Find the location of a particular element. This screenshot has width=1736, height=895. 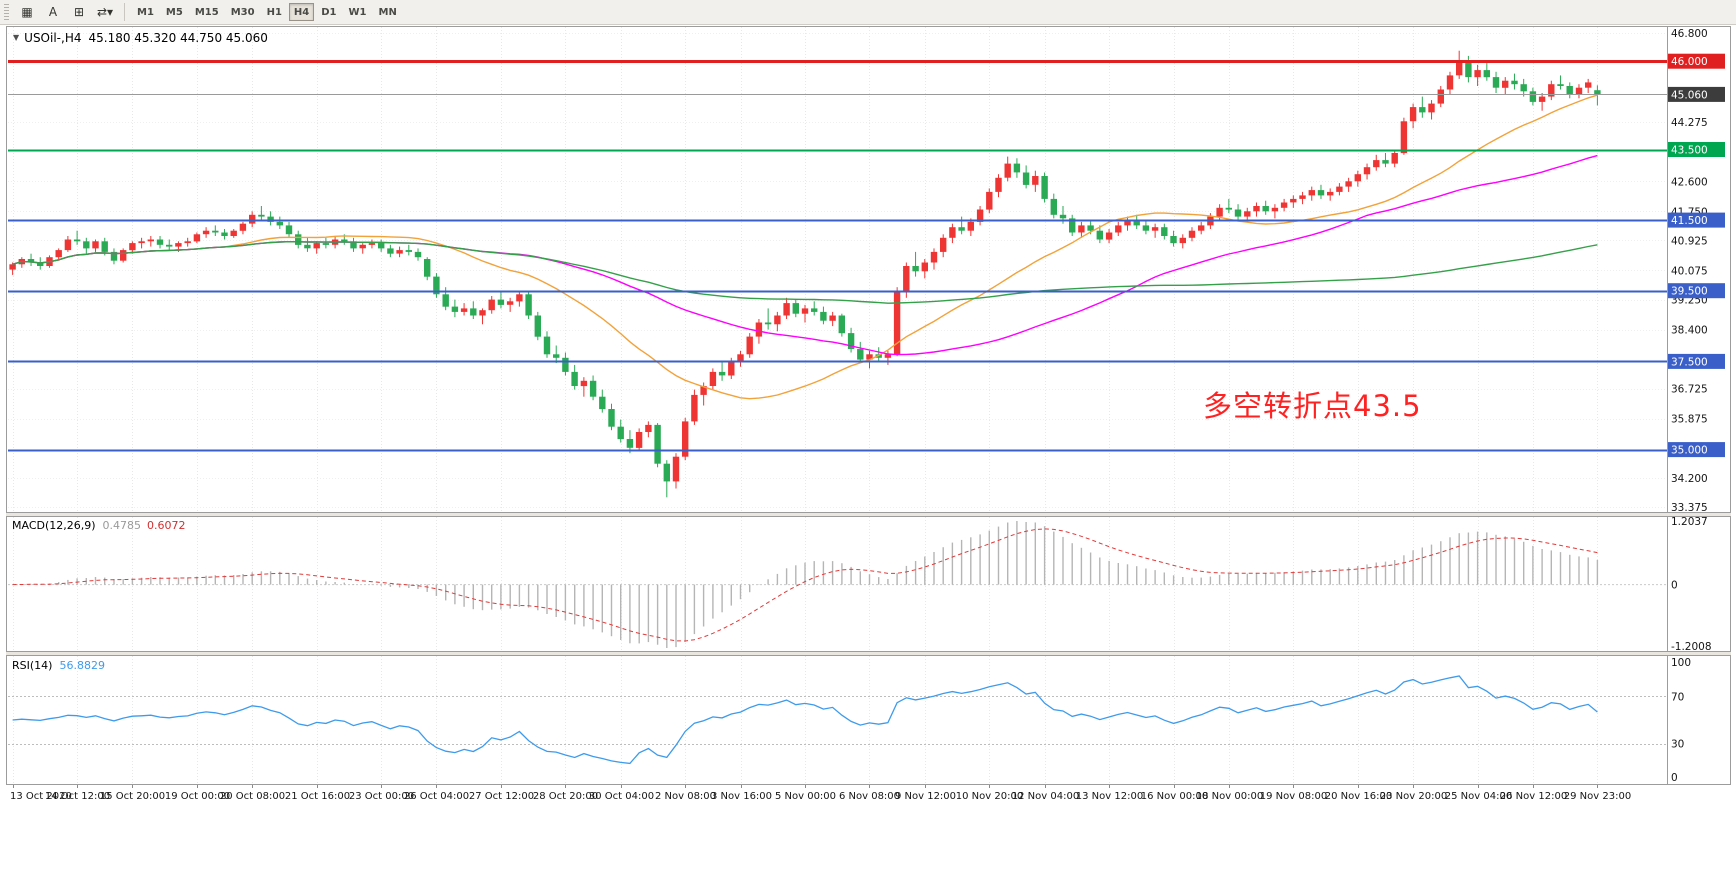

time-label: 21 Oct 16:00 is located at coordinates (317, 796).